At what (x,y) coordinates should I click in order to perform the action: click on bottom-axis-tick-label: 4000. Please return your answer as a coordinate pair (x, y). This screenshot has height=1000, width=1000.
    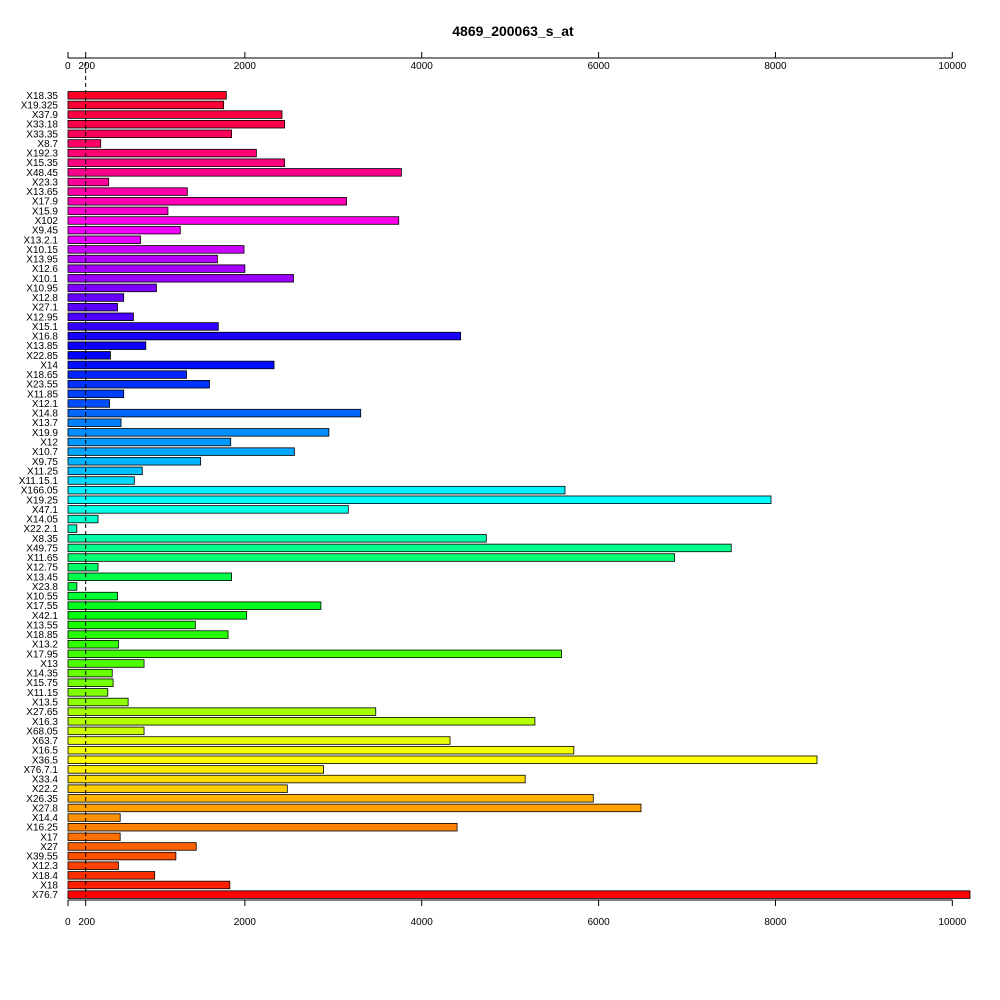
    Looking at the image, I should click on (422, 922).